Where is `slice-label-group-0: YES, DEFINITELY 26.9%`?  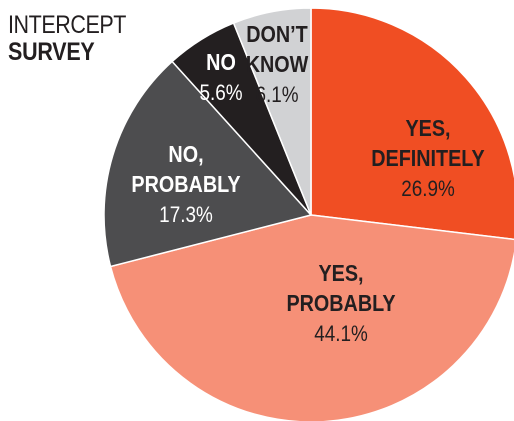 slice-label-group-0: YES, DEFINITELY 26.9% is located at coordinates (428, 159).